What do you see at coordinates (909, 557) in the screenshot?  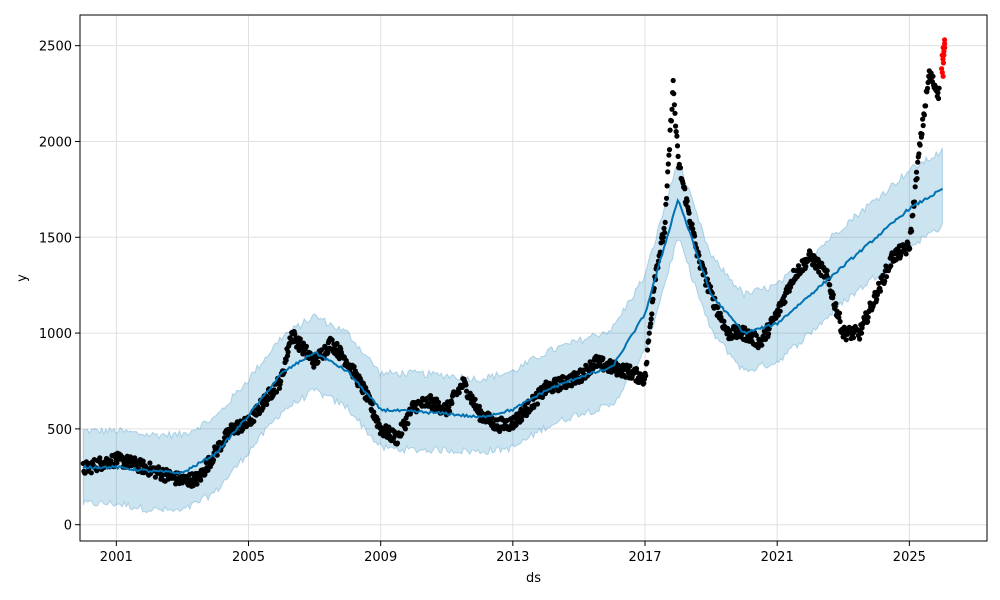 I see `x-tick-label: 2025` at bounding box center [909, 557].